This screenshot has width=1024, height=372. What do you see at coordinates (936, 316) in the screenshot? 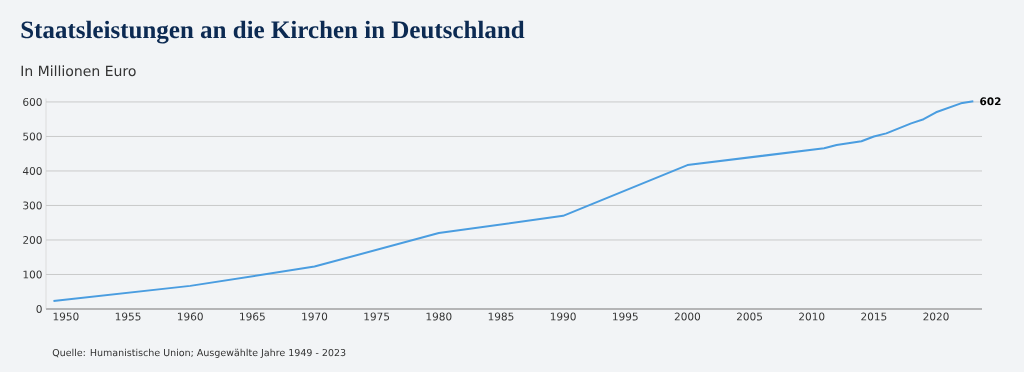
I see `x-tick-label: 2020` at bounding box center [936, 316].